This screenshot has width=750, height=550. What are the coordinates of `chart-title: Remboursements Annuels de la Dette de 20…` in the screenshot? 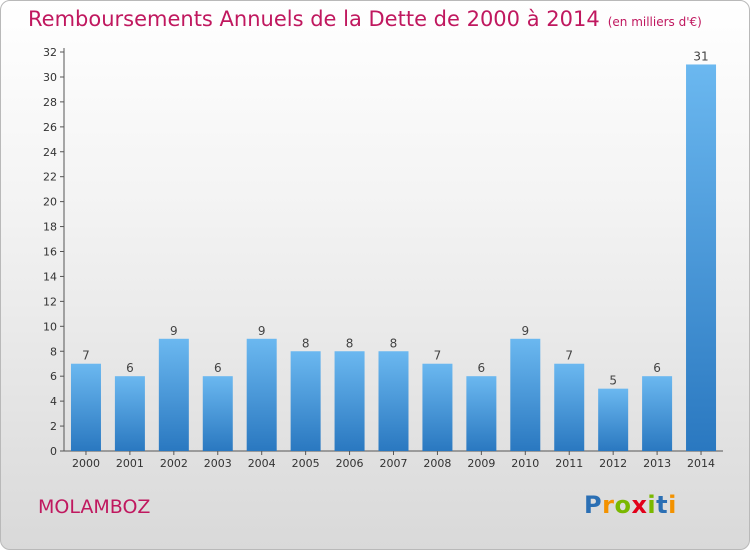 It's located at (365, 19).